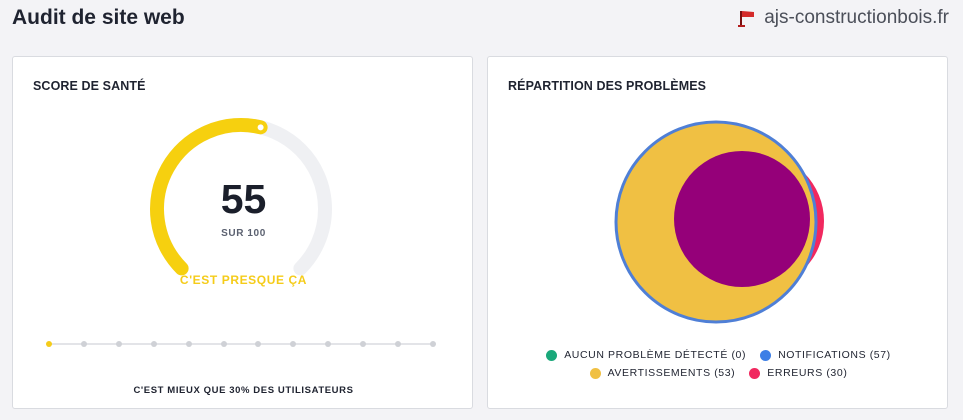  Describe the element at coordinates (655, 355) in the screenshot. I see `legend-label-no-issue: AUCUN PROBLÈME DÉTECTÉ (0)` at that location.